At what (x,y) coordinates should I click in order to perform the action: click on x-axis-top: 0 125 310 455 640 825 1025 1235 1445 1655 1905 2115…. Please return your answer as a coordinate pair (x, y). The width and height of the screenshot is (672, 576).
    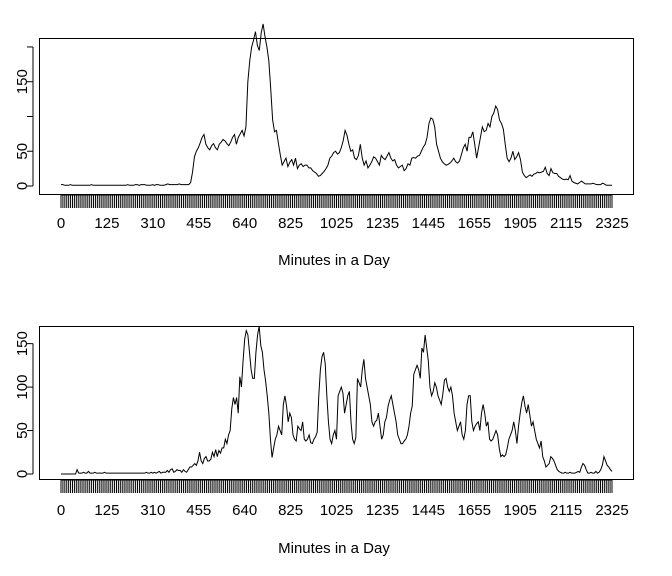
    Looking at the image, I should click on (343, 213).